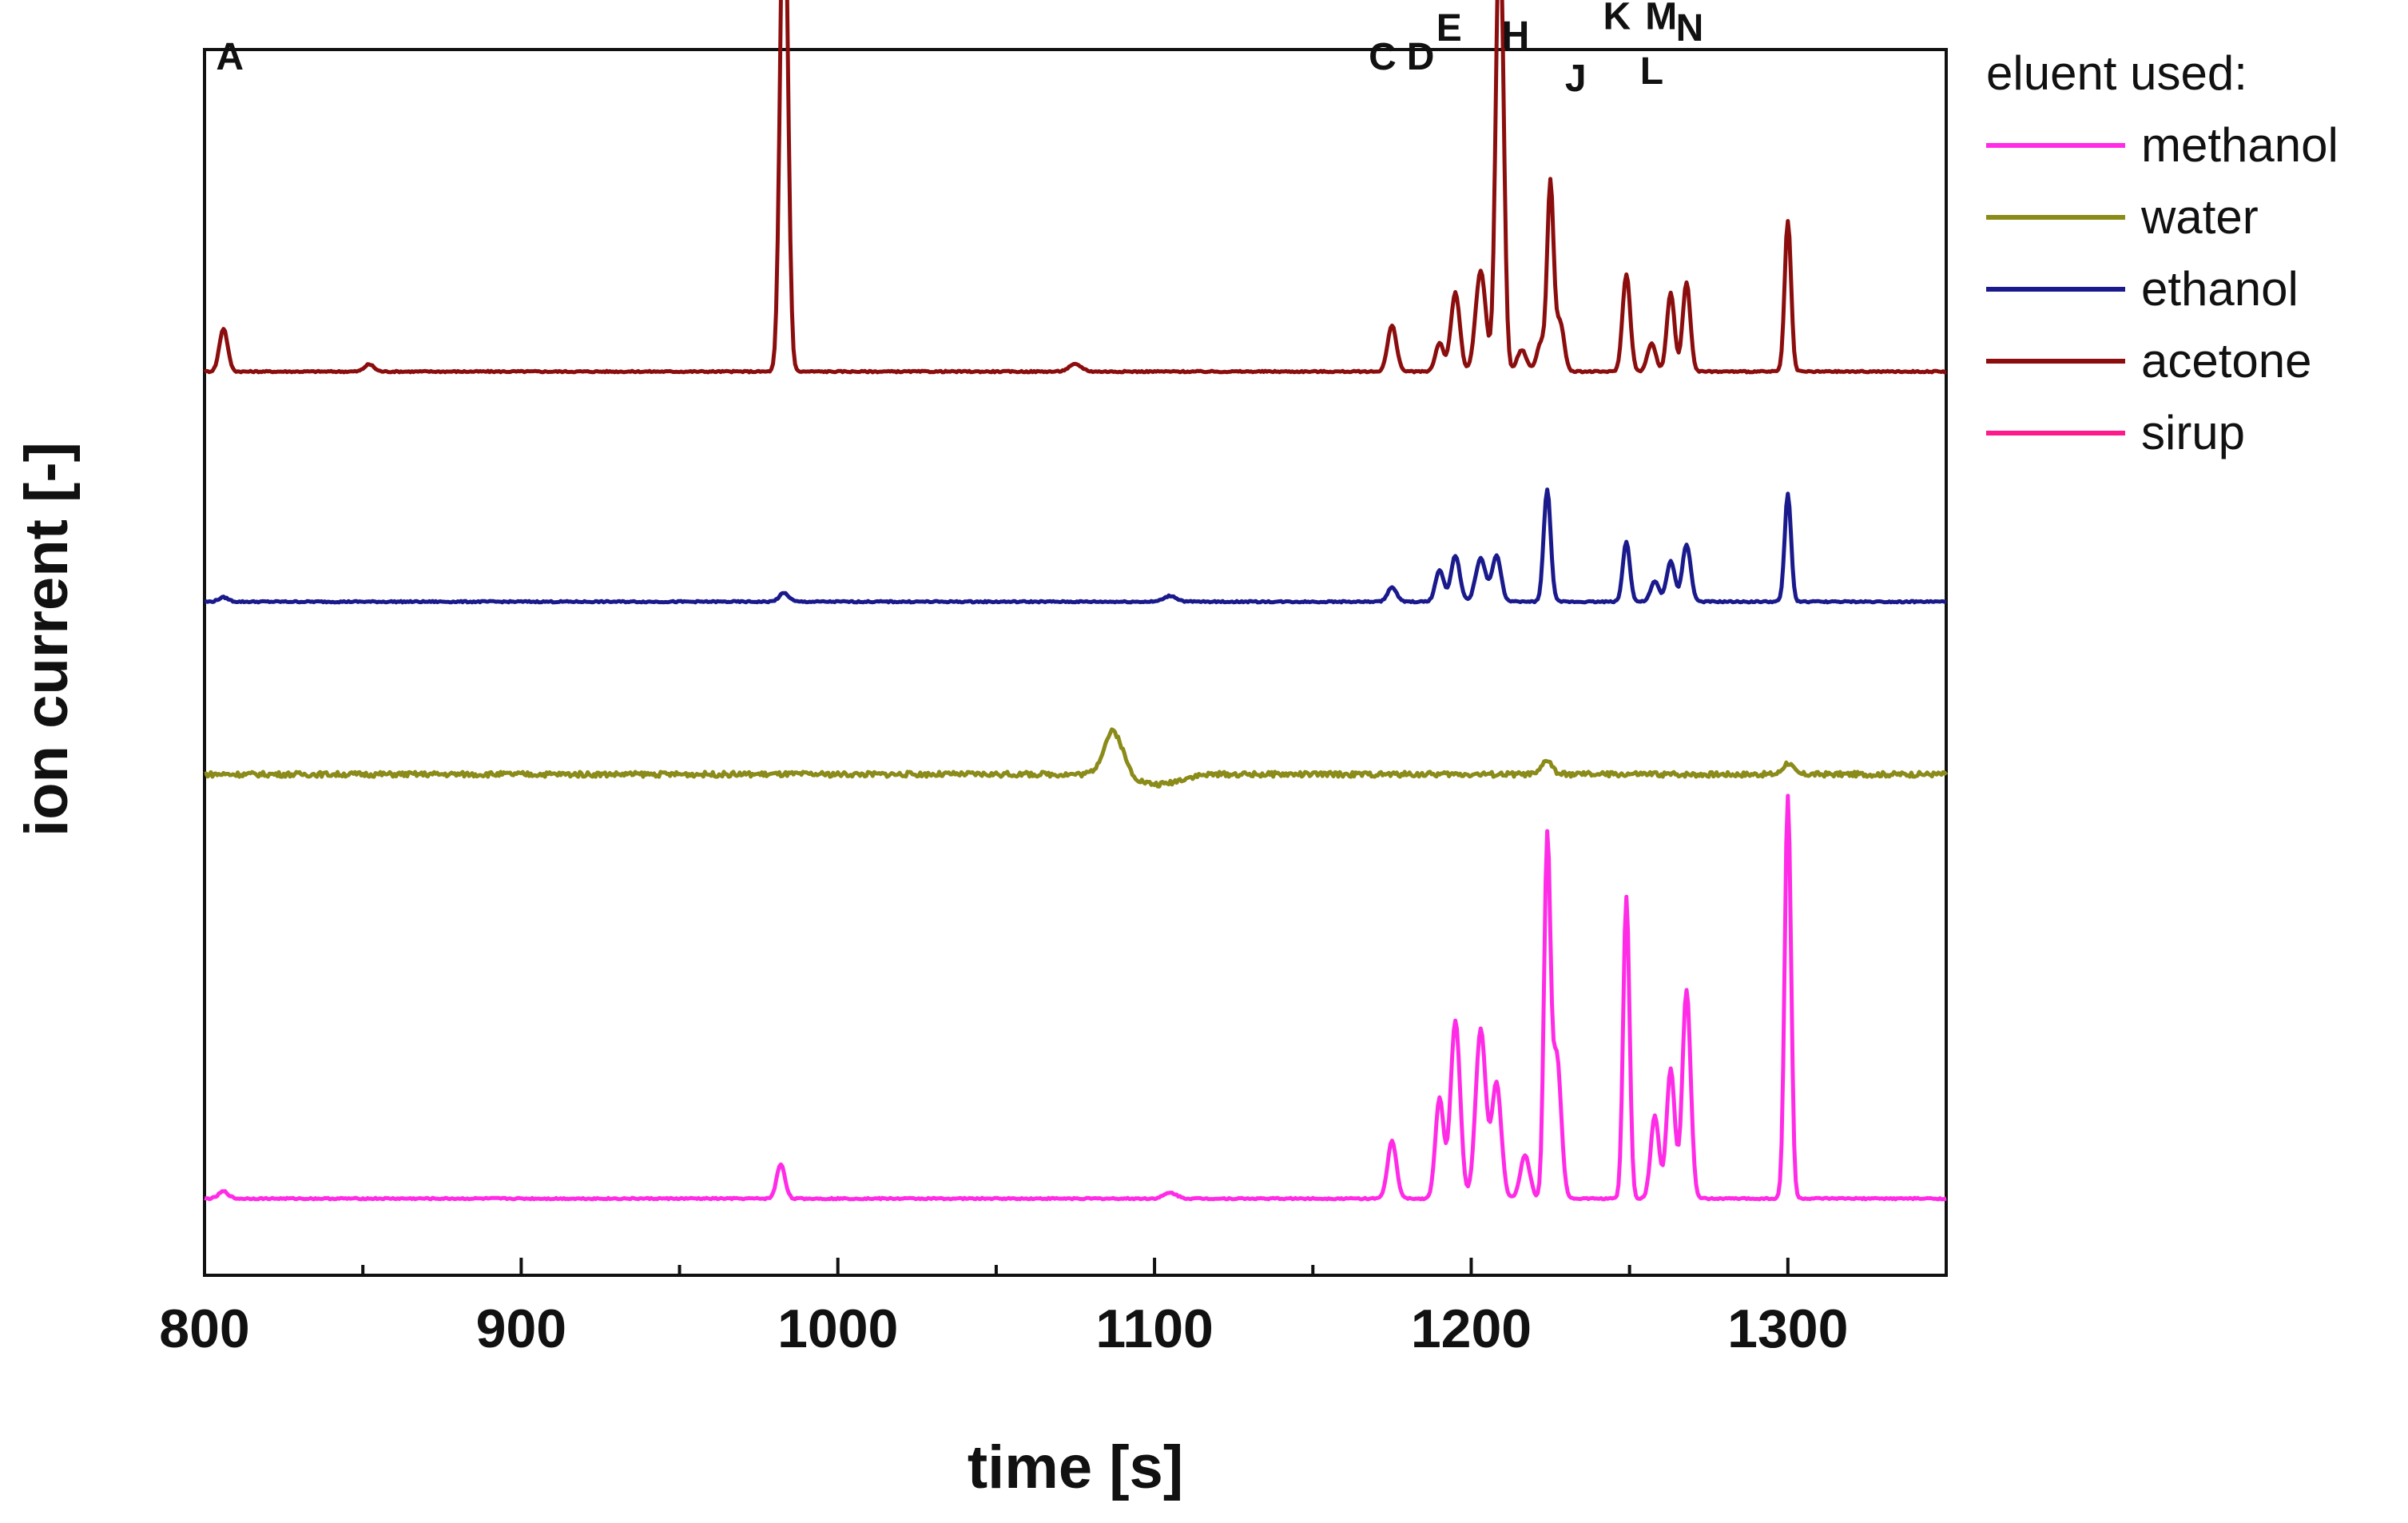  I want to click on peak-label-J: J, so click(1576, 79).